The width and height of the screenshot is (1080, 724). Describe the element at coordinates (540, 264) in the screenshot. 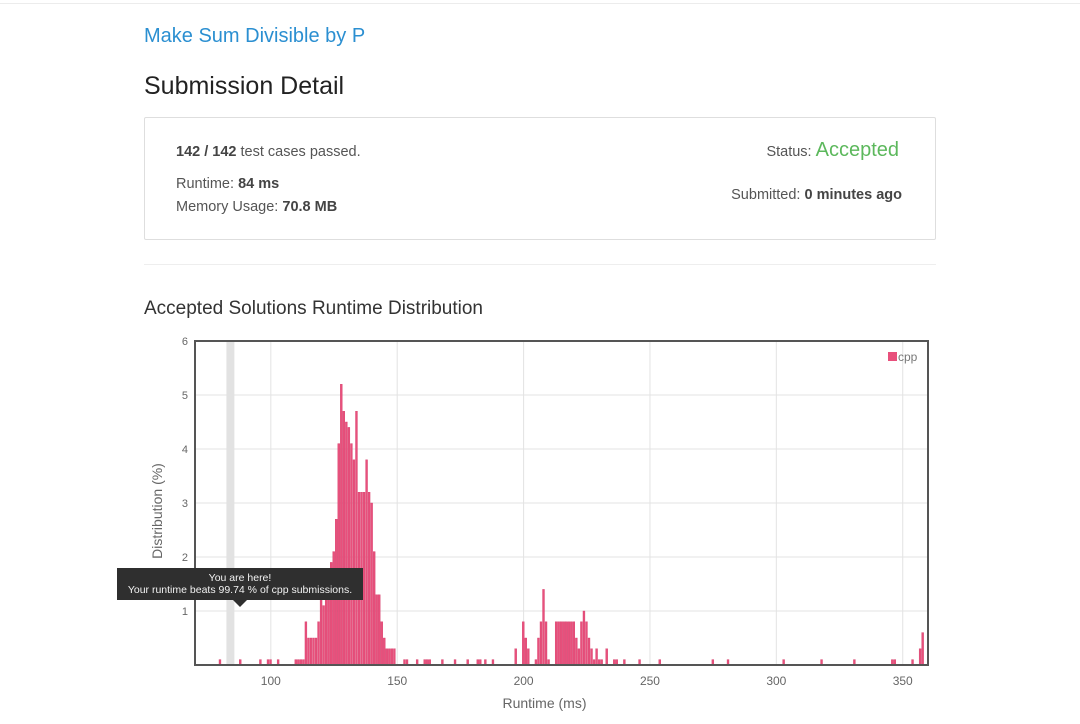

I see `section-divider` at that location.